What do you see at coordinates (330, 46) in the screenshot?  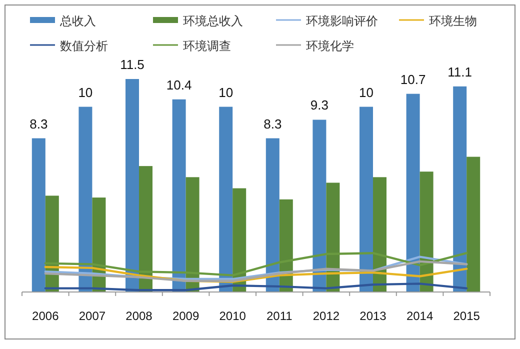 I see `legend-label: 环境化学` at bounding box center [330, 46].